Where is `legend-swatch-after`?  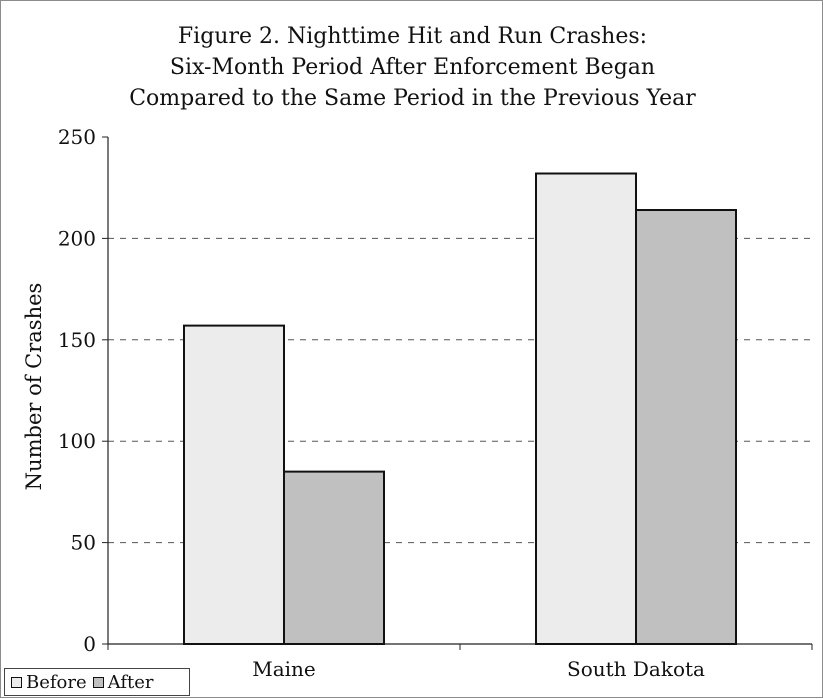 legend-swatch-after is located at coordinates (98, 682).